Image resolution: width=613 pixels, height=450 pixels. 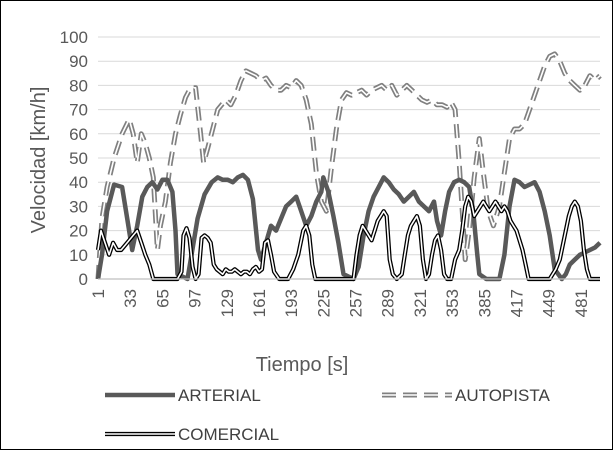 I want to click on y-tick-label: 40, so click(x=78, y=182).